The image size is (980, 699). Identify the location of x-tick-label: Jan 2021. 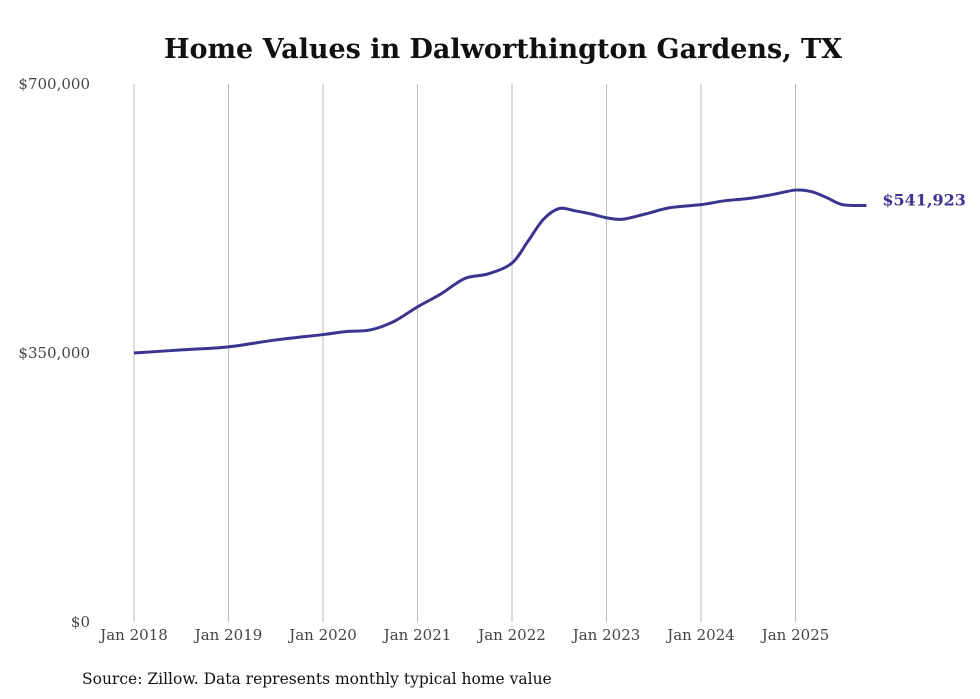
(417, 635).